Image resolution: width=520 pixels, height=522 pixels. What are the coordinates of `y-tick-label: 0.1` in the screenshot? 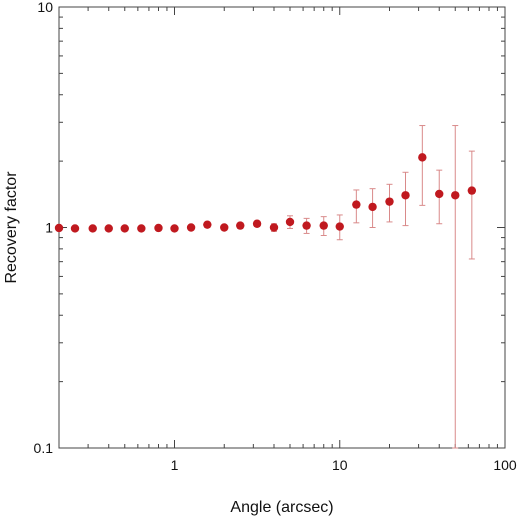 It's located at (44, 448).